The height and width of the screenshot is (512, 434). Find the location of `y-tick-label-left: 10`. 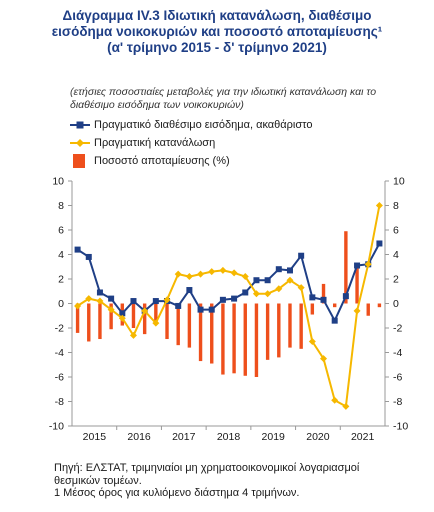

y-tick-label-left: 10 is located at coordinates (58, 182).